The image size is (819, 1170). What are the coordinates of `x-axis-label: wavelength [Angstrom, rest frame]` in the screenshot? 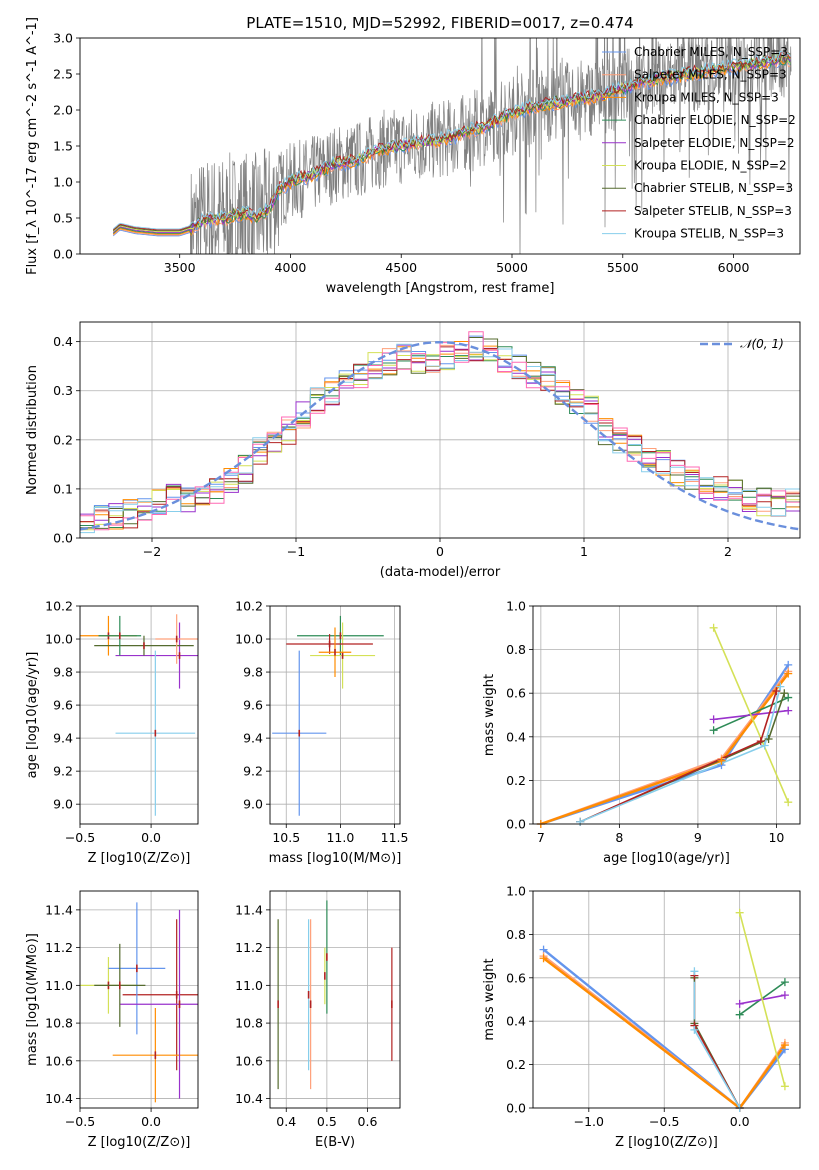 It's located at (440, 288).